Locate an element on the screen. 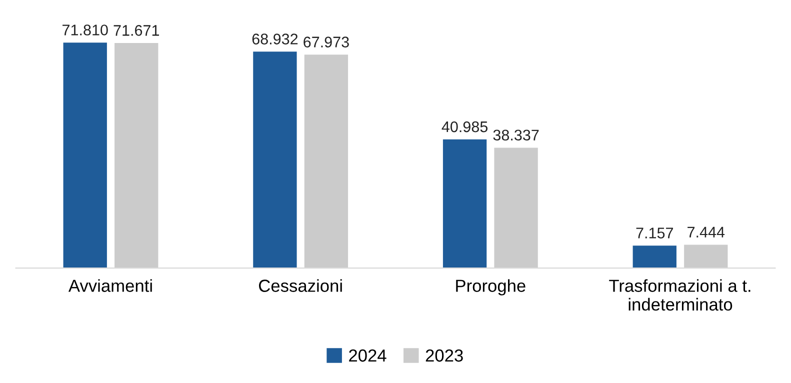 Image resolution: width=791 pixels, height=383 pixels. data-label: 7.157 is located at coordinates (654, 233).